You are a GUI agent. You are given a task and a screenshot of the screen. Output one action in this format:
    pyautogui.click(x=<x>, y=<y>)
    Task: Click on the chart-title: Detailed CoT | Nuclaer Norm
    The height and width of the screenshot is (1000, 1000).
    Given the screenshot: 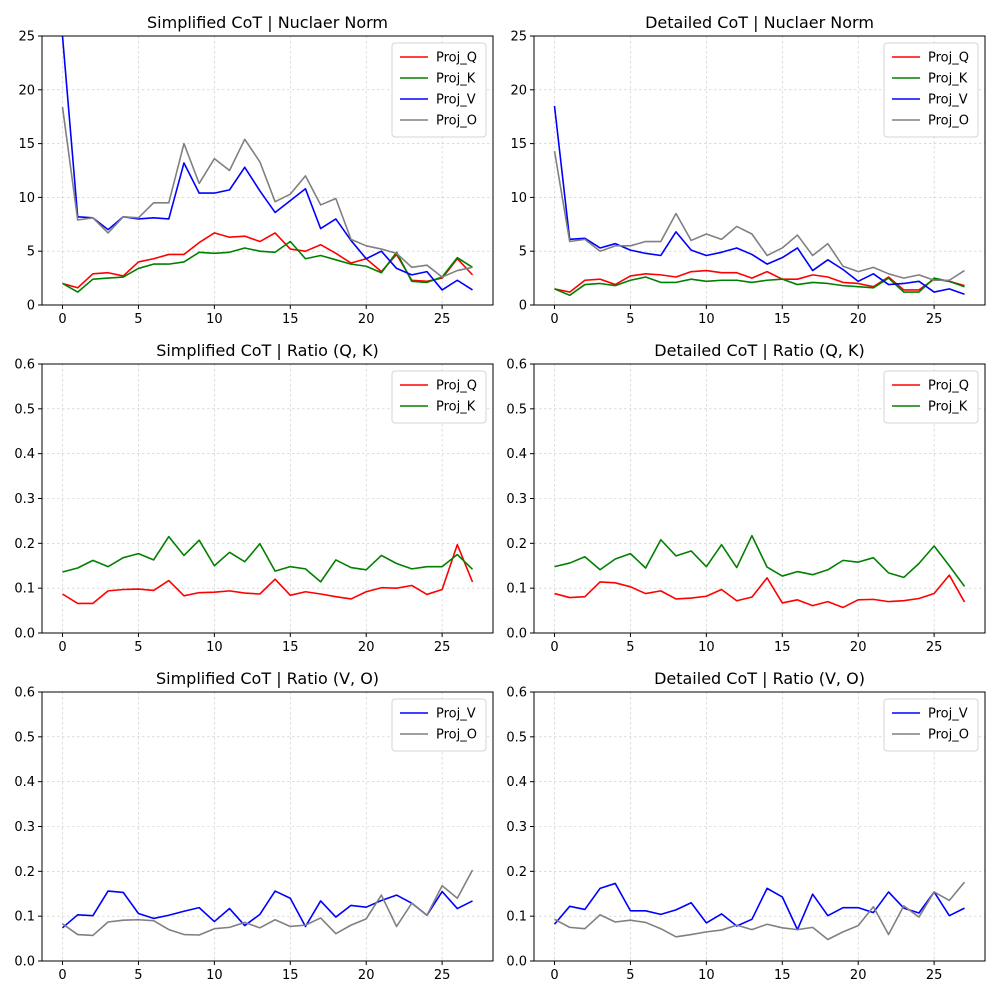 What is the action you would take?
    pyautogui.click(x=759, y=22)
    